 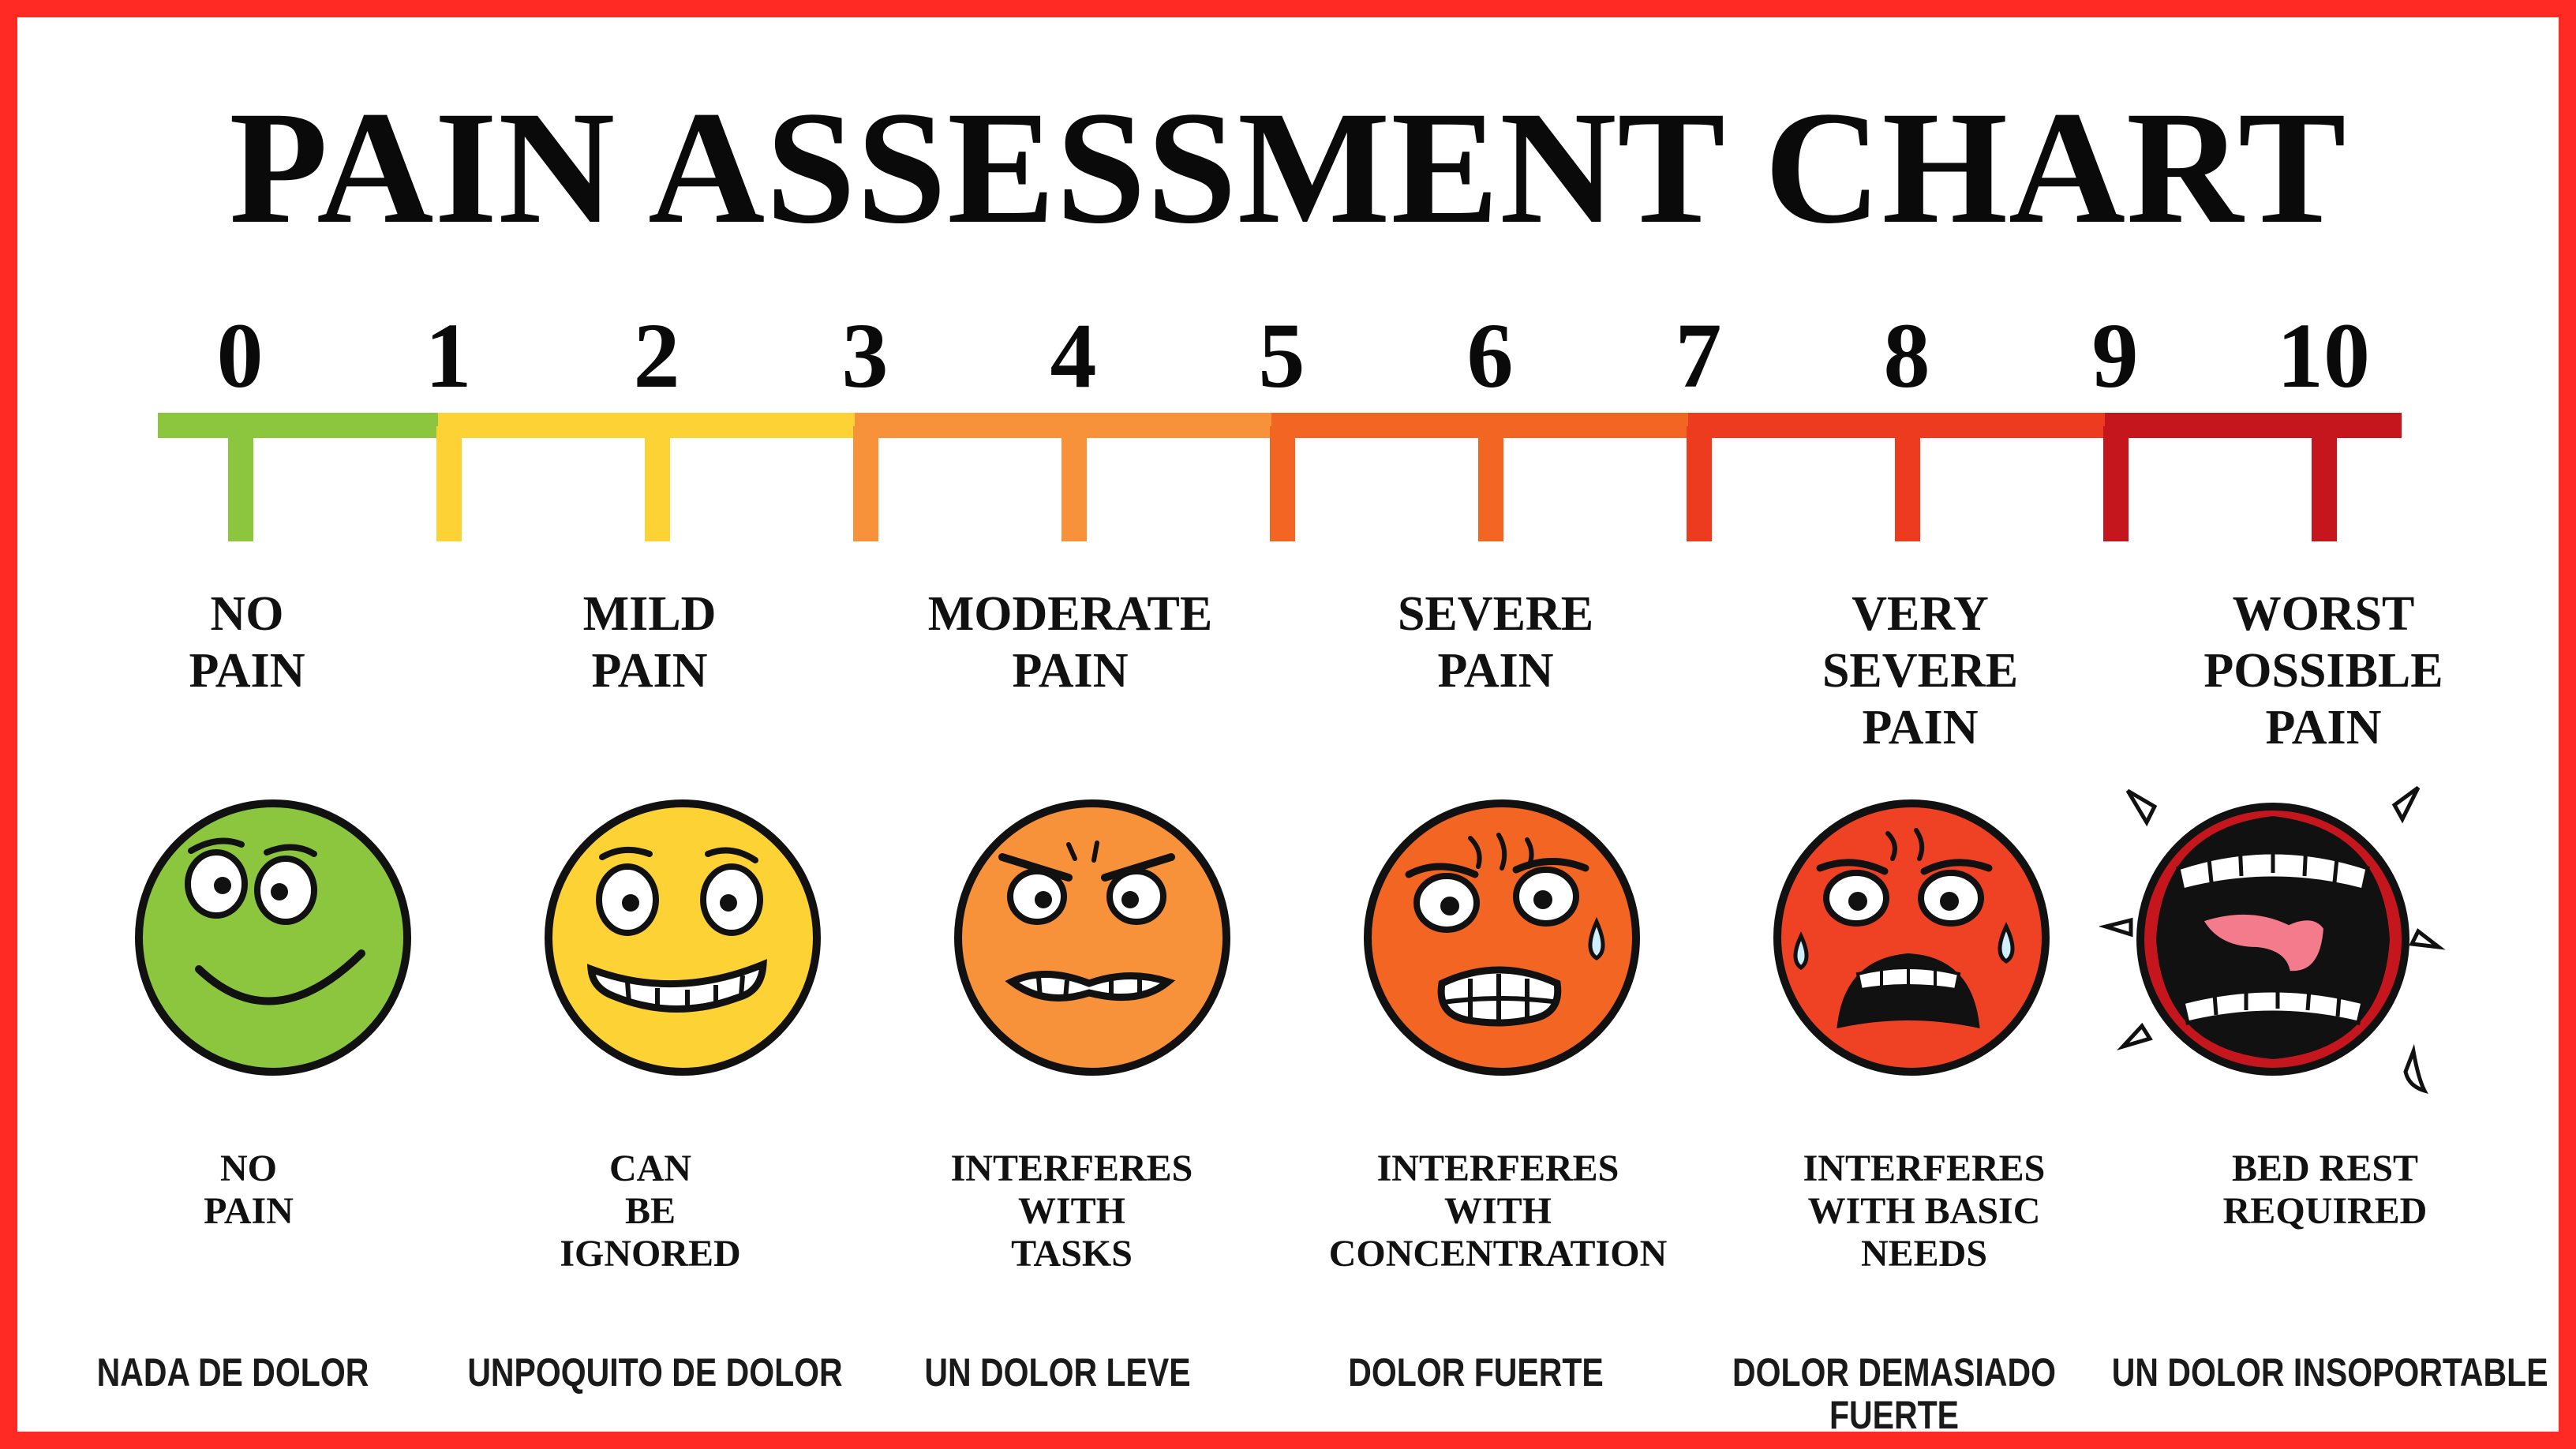 What do you see at coordinates (2325, 1190) in the screenshot?
I see `pain-description-worst-possible-pain: BED REST REQUIRED` at bounding box center [2325, 1190].